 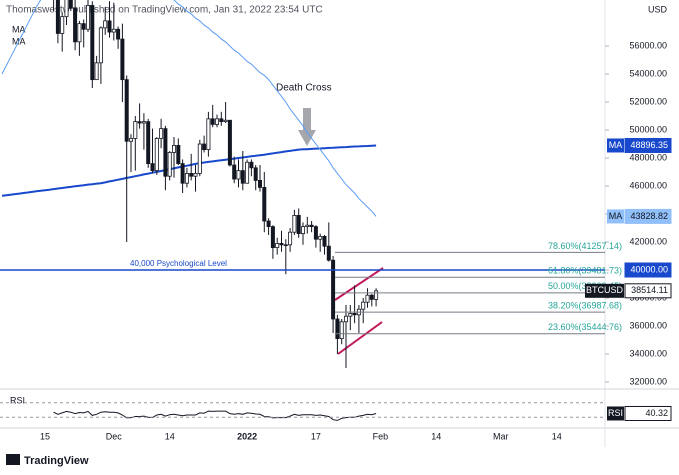 What do you see at coordinates (648, 325) in the screenshot?
I see `y-tick-label: 36000.00` at bounding box center [648, 325].